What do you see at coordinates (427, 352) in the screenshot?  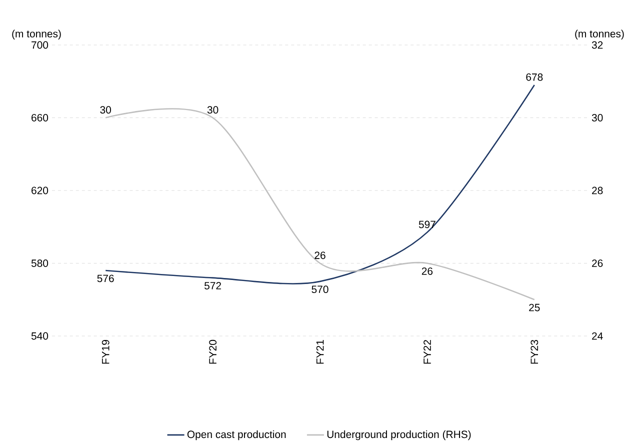 I see `x-tick-label: FY22` at bounding box center [427, 352].